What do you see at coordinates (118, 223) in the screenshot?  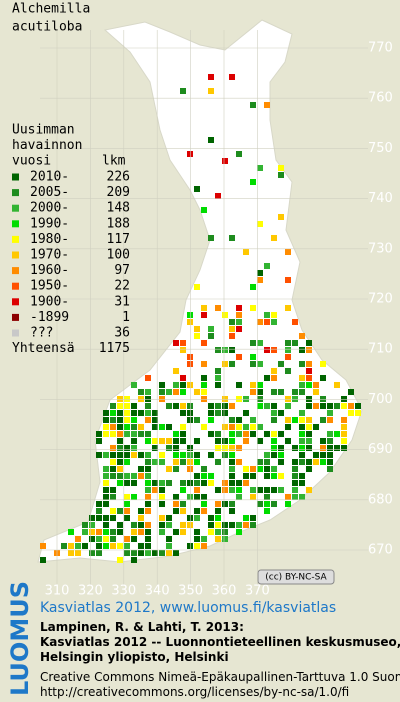 I see `legend-count: 188` at bounding box center [118, 223].